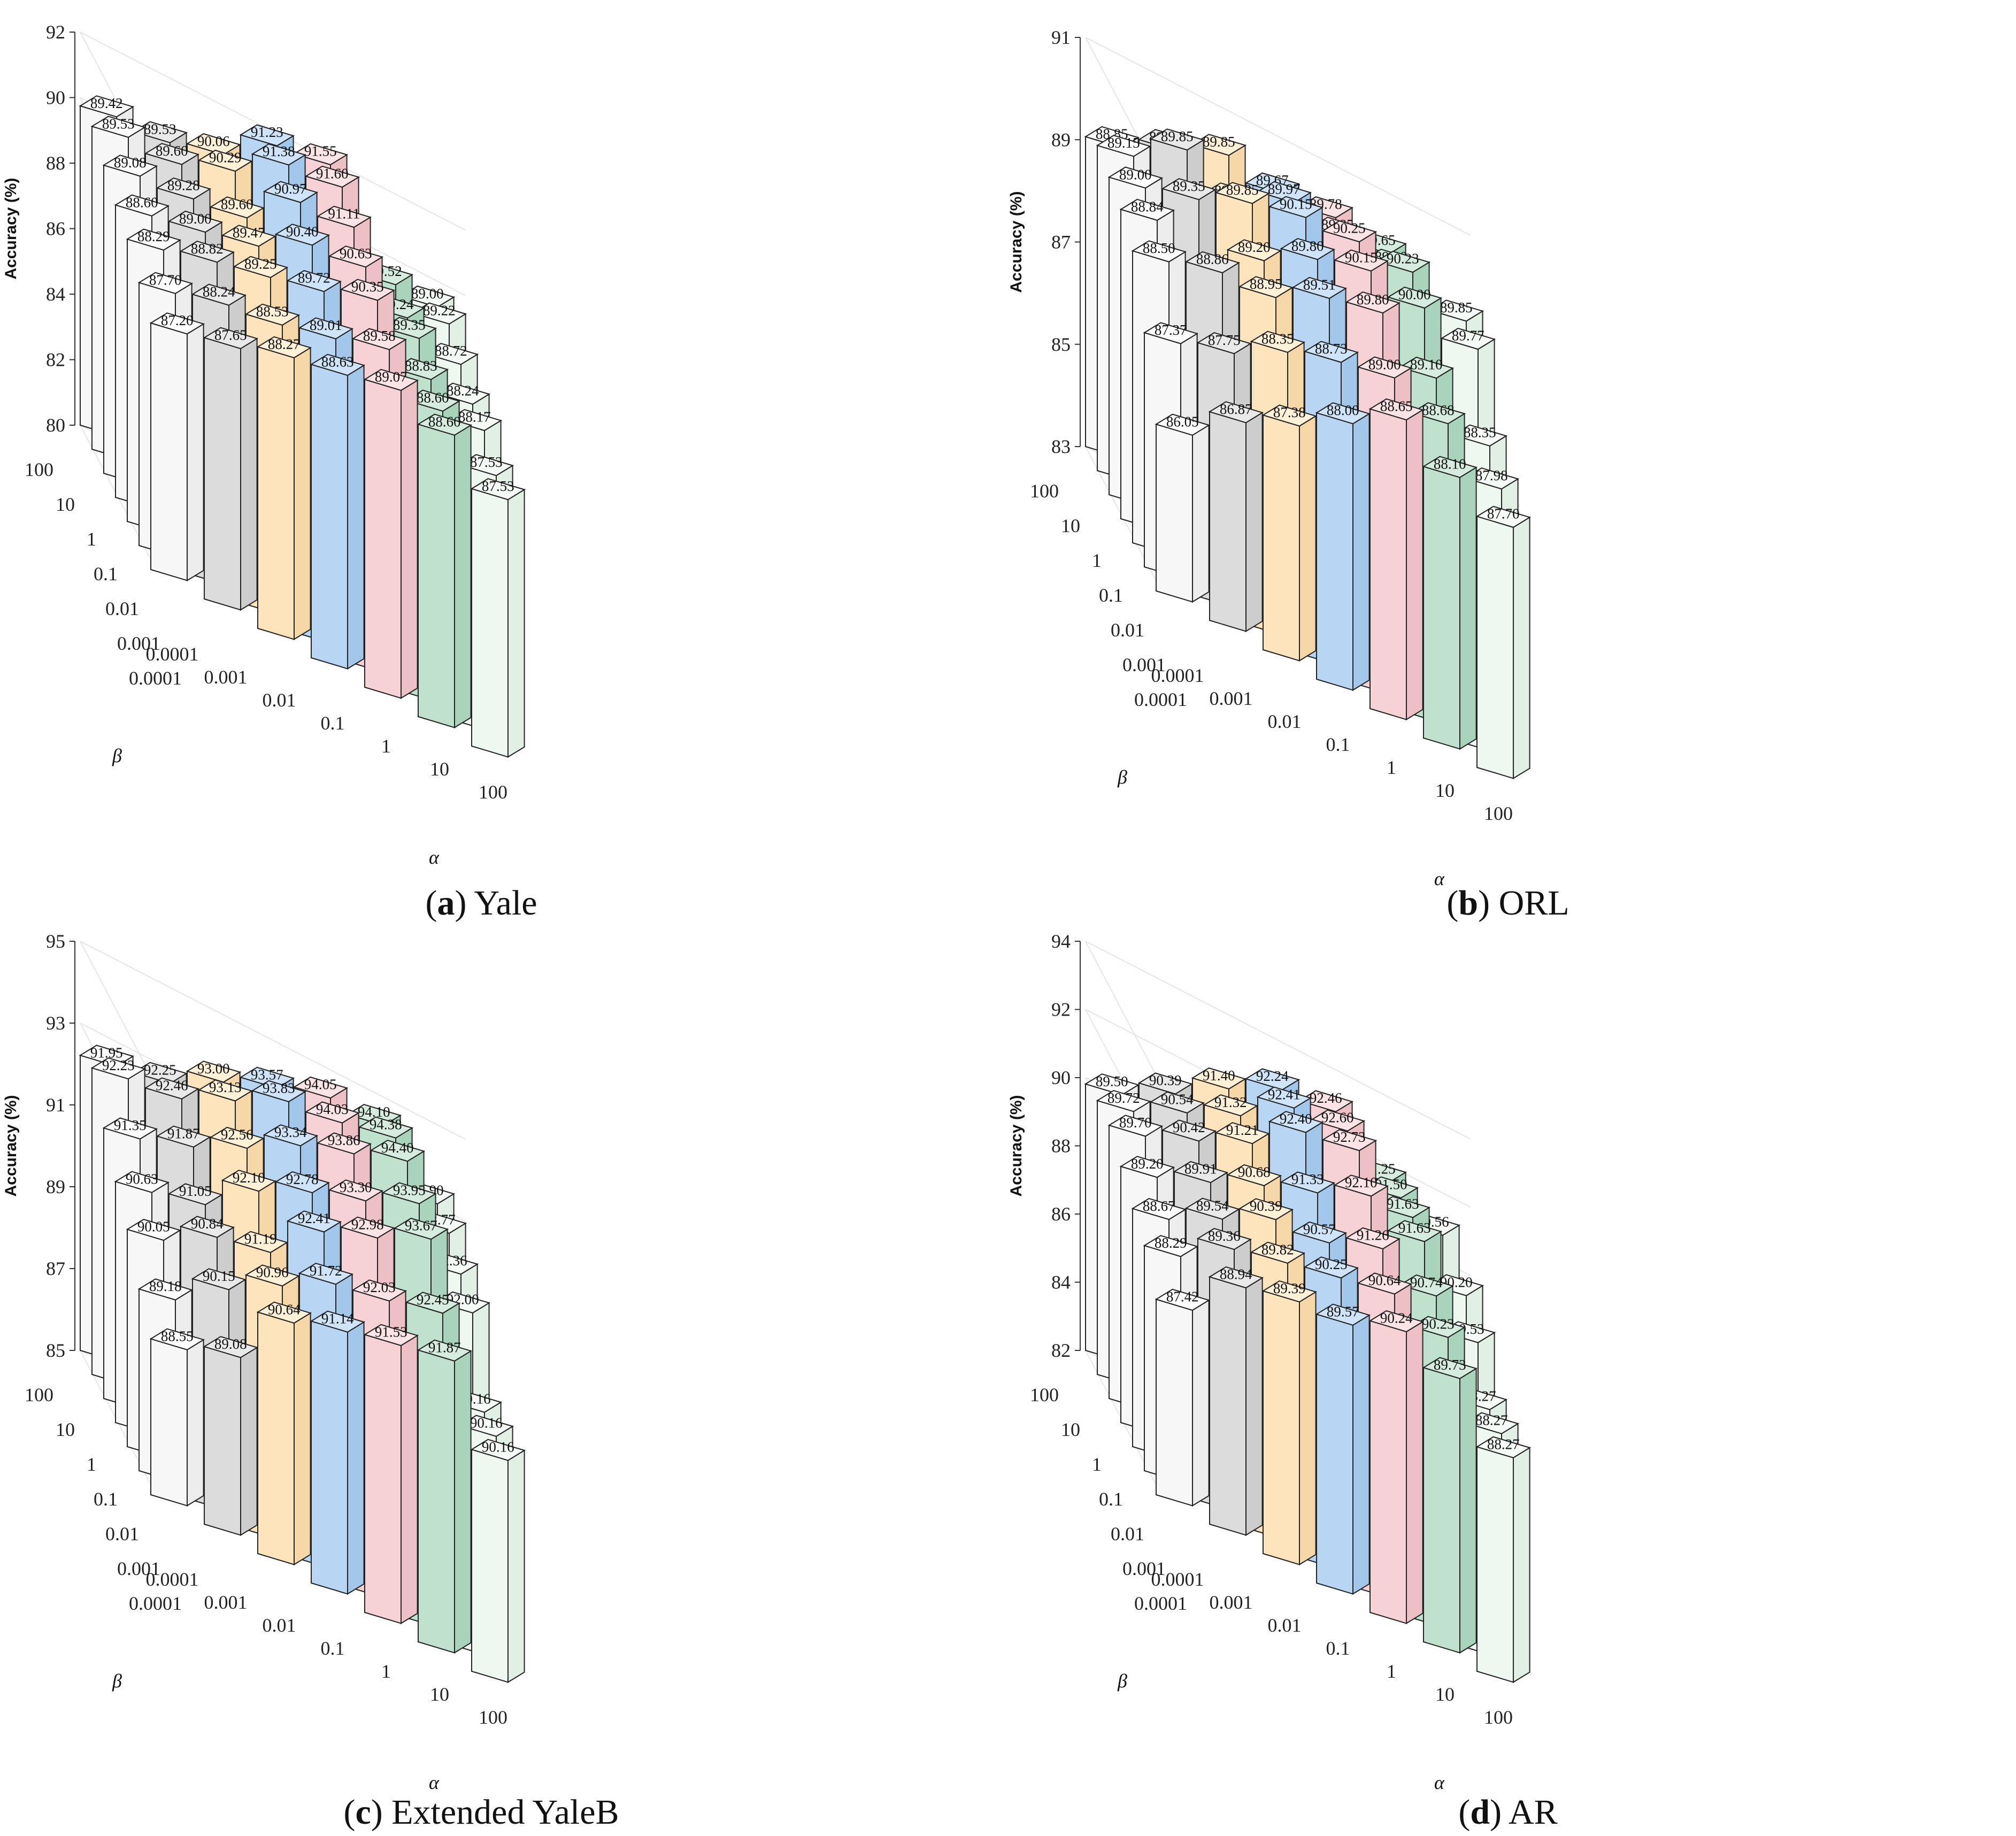  What do you see at coordinates (107, 1052) in the screenshot?
I see `bar-value-label: 91.95` at bounding box center [107, 1052].